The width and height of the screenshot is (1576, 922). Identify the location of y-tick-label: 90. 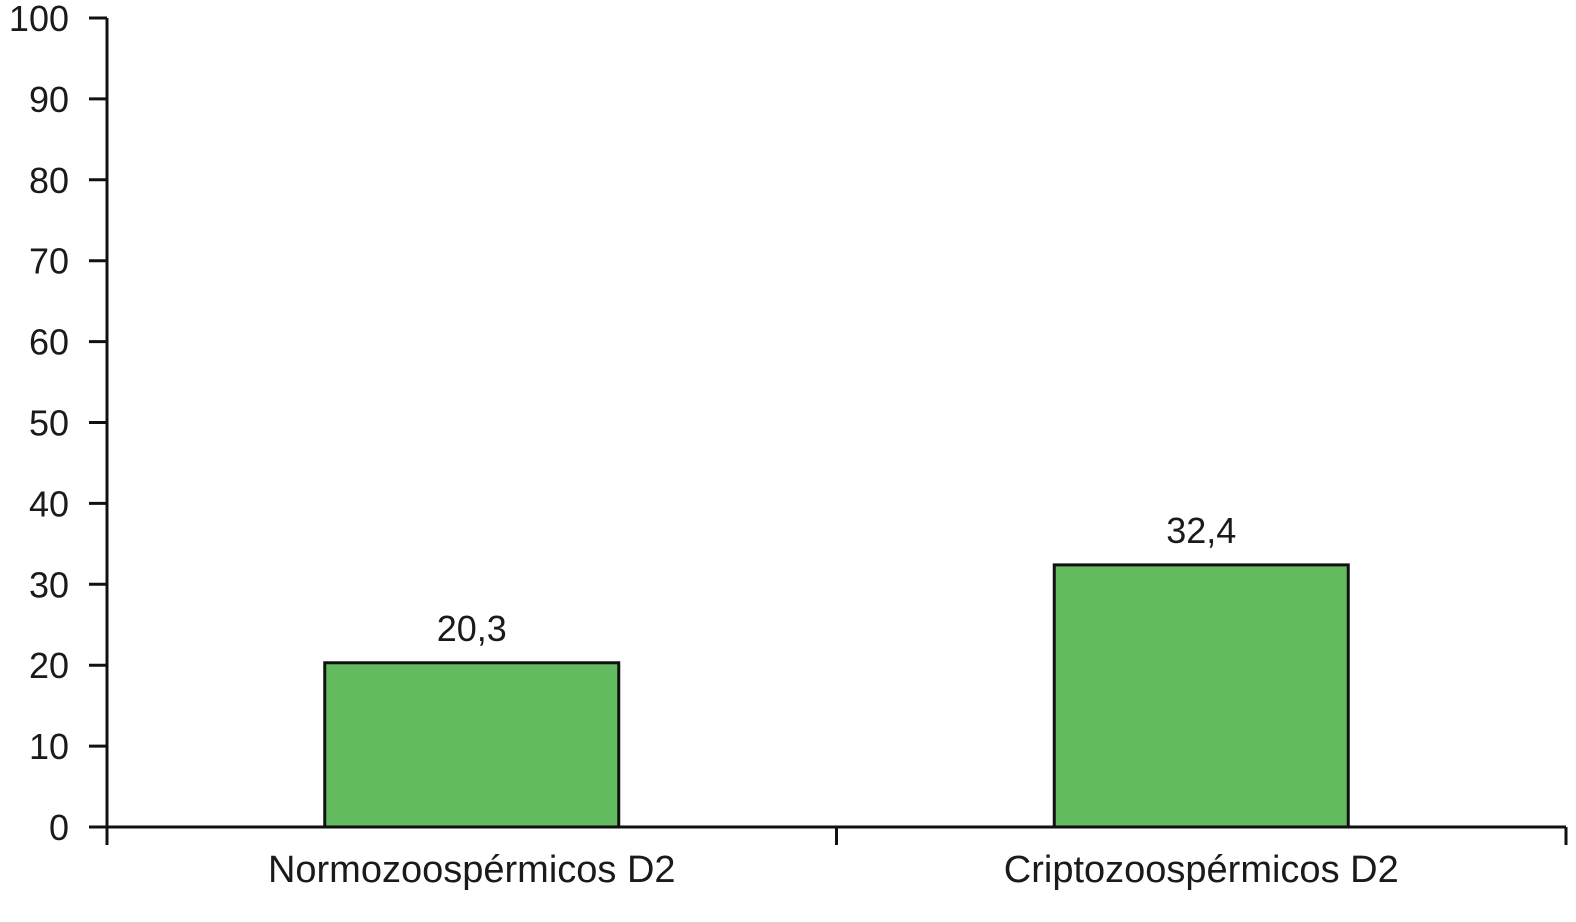
(49, 99).